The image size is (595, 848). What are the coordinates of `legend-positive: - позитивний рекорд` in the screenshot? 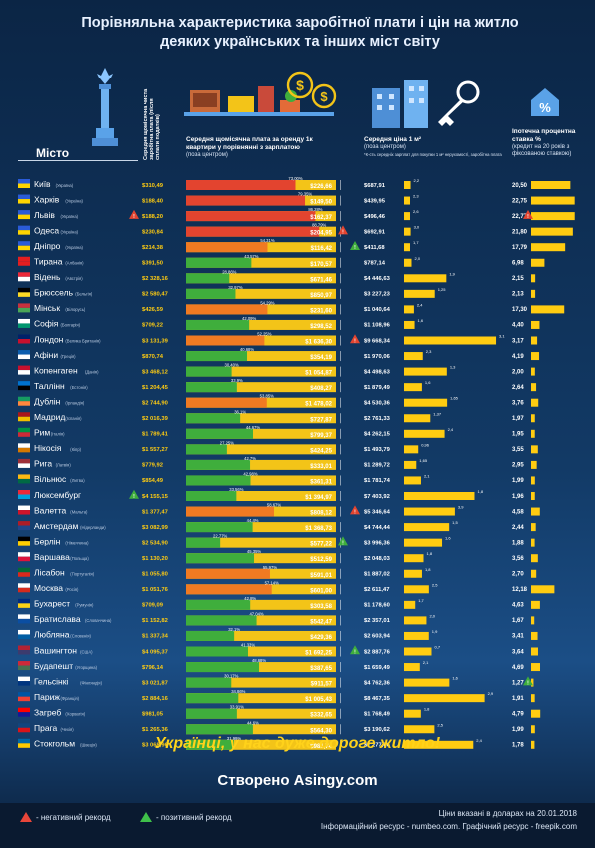 It's located at (186, 817).